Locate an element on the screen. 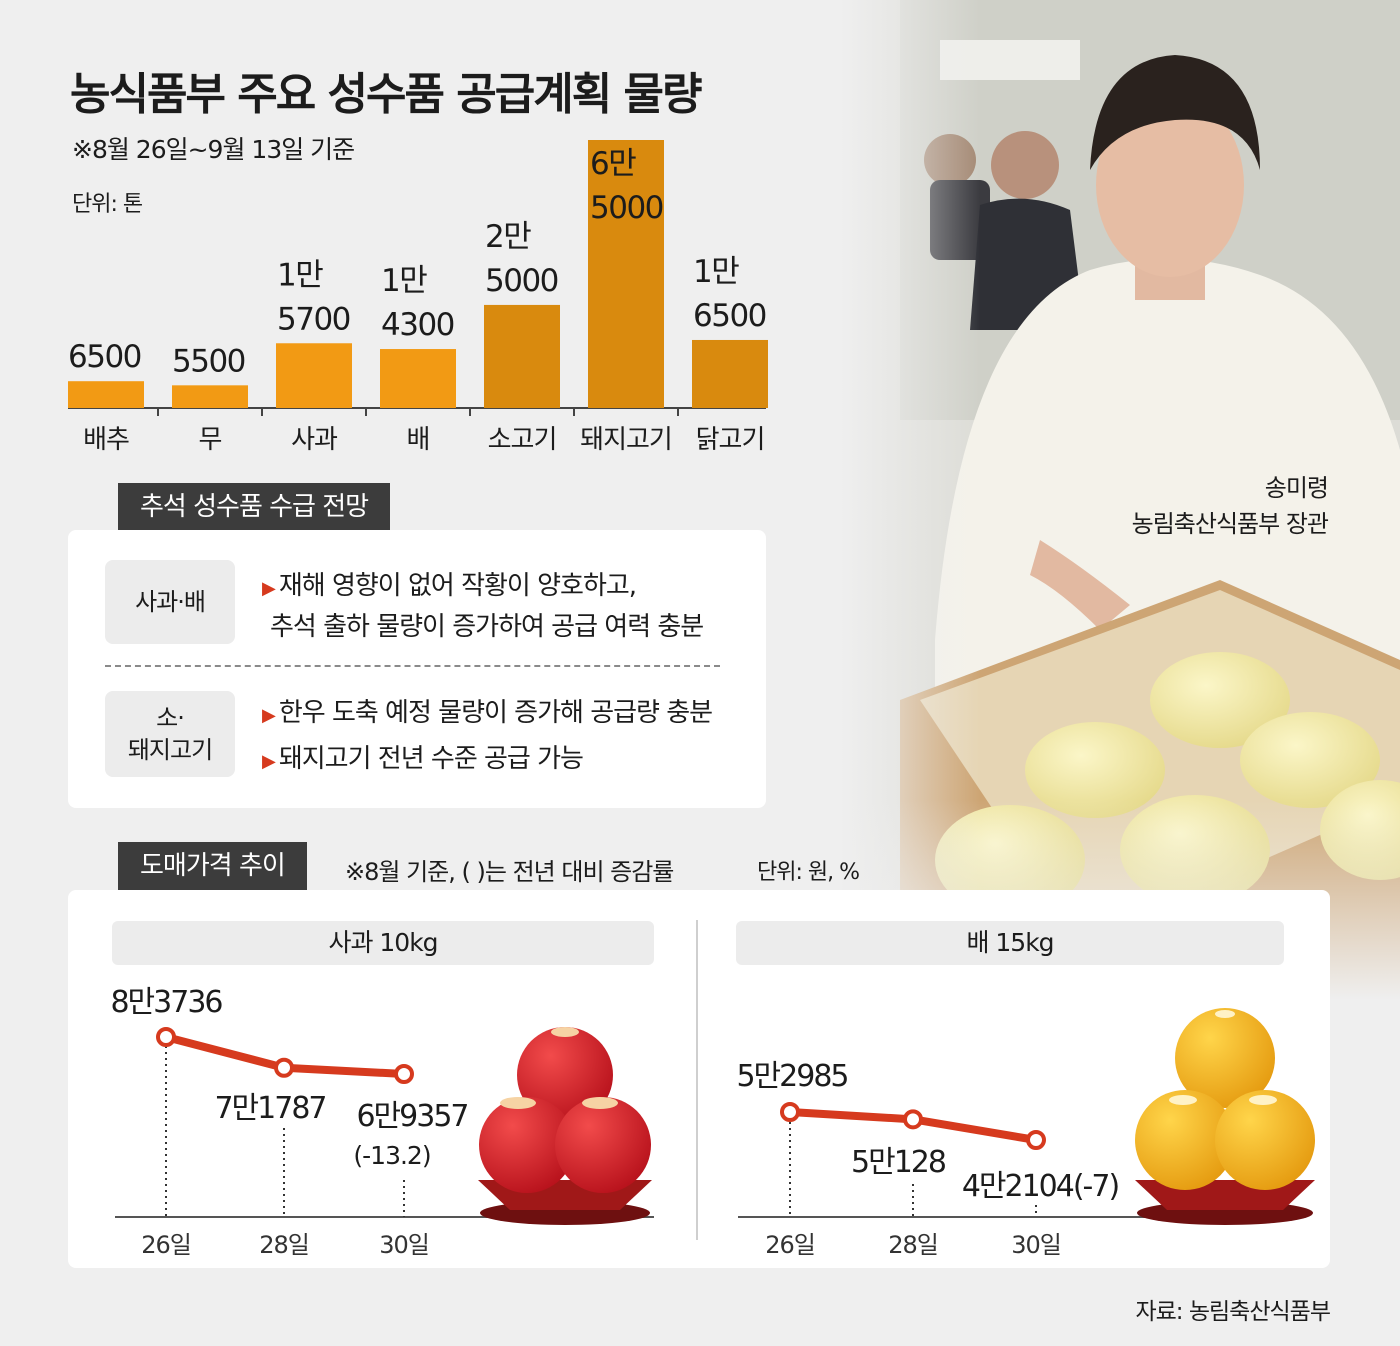 The width and height of the screenshot is (1400, 1346). pear-chart-title: 배 15kg is located at coordinates (1010, 943).